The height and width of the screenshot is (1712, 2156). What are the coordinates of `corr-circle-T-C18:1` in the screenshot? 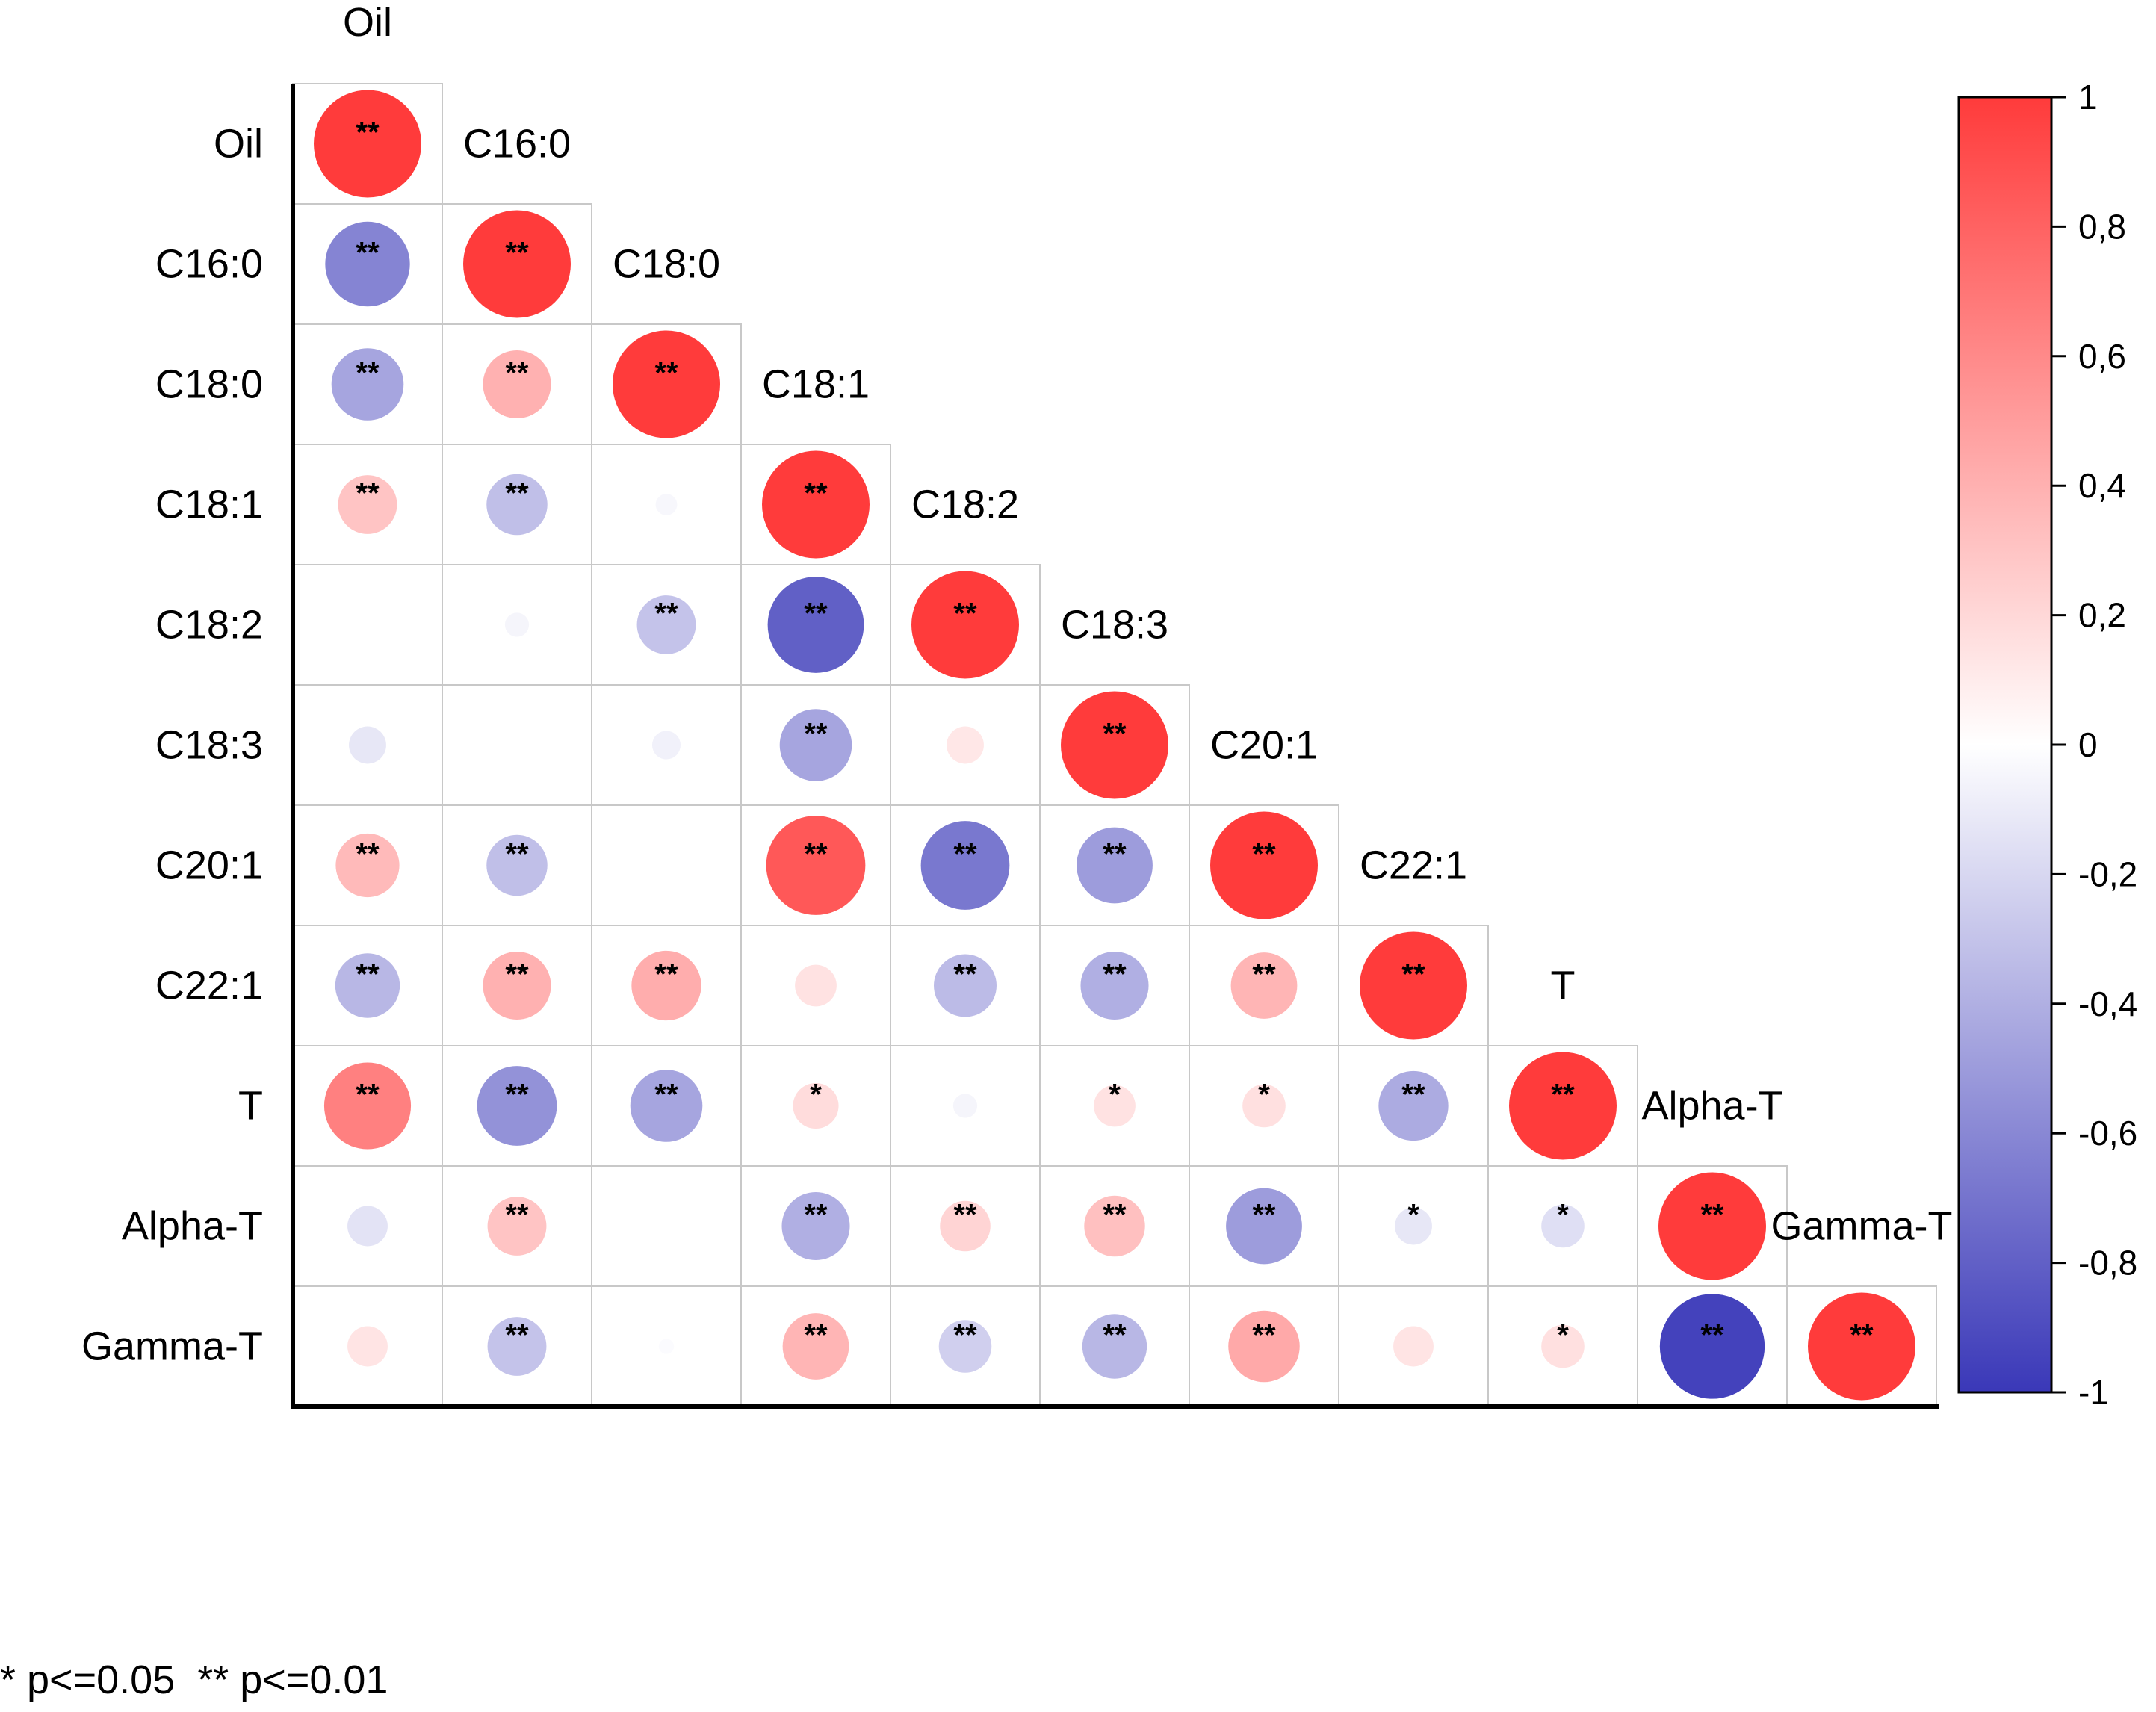 It's located at (816, 1105).